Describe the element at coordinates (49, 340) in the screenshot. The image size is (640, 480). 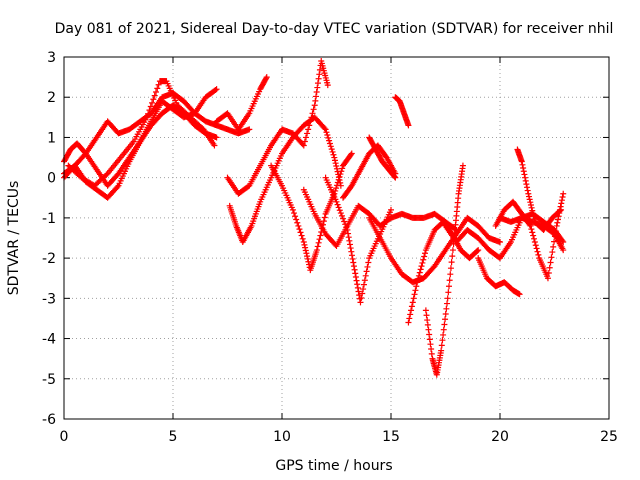
I see `y-tick-label: -4` at that location.